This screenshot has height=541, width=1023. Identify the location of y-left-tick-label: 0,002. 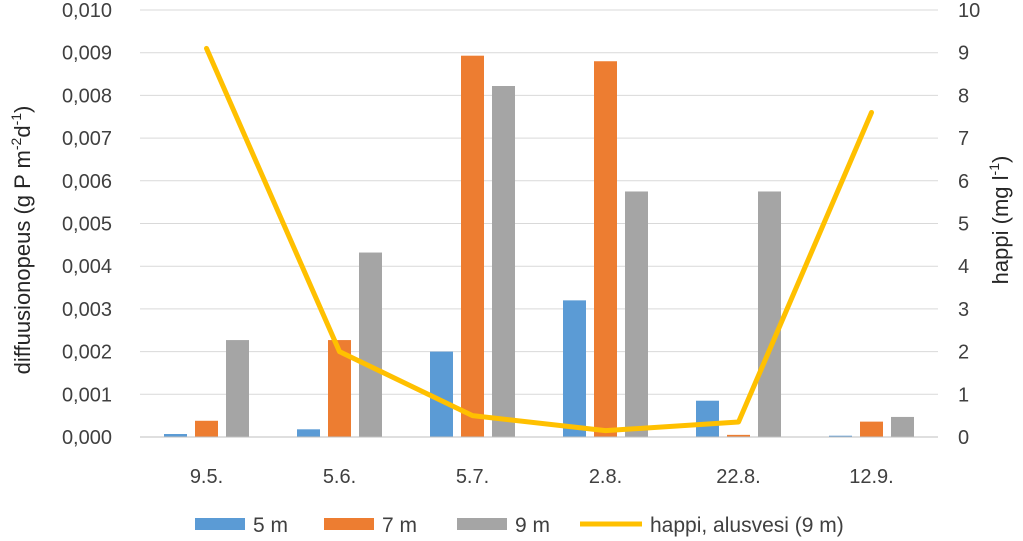
(87, 353).